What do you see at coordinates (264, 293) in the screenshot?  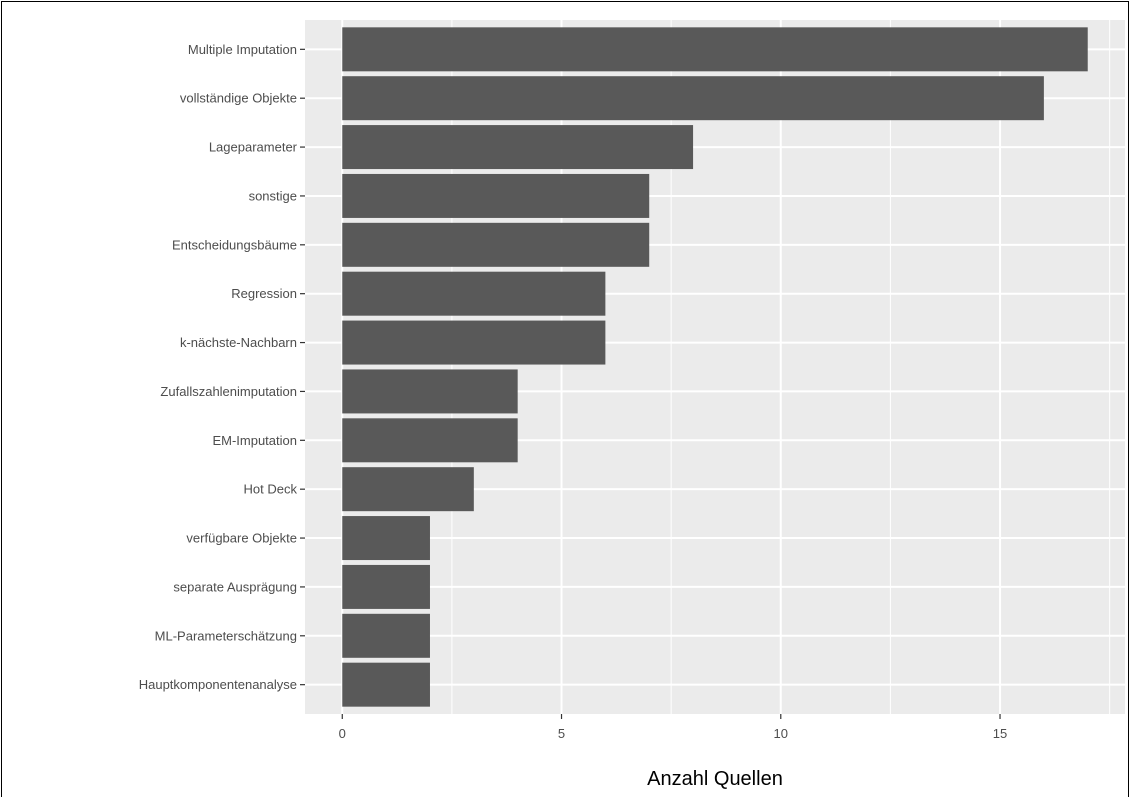 I see `category-label: Regression` at bounding box center [264, 293].